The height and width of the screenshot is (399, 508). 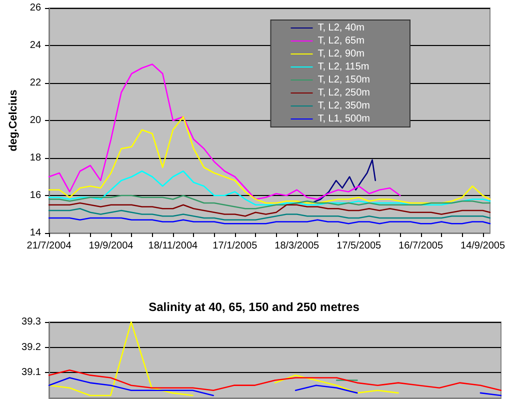 What do you see at coordinates (359, 246) in the screenshot?
I see `x-tick-label: 17/5/2005` at bounding box center [359, 246].